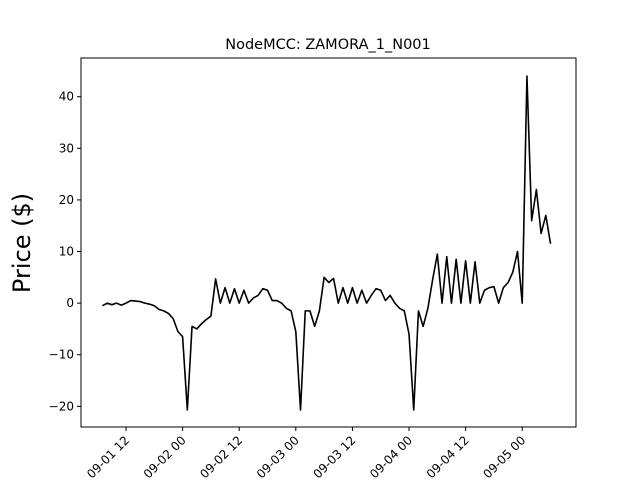 This screenshot has height=480, width=640. What do you see at coordinates (66, 252) in the screenshot?
I see `y-tick-label: 10` at bounding box center [66, 252].